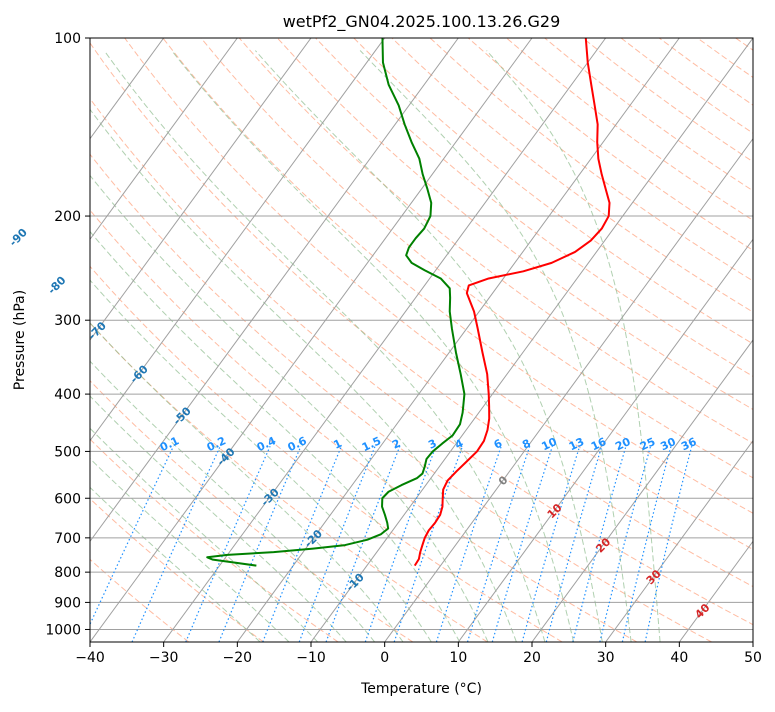 Image resolution: width=775 pixels, height=712 pixels. I want to click on x-tick-label: −20, so click(238, 658).